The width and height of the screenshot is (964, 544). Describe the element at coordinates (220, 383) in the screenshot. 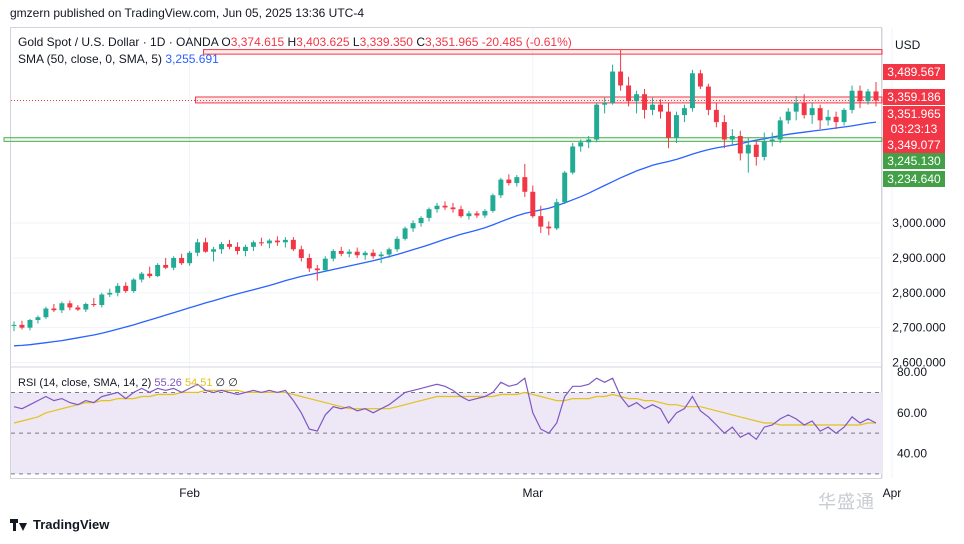

I see `rsi-extra-1: ∅` at that location.